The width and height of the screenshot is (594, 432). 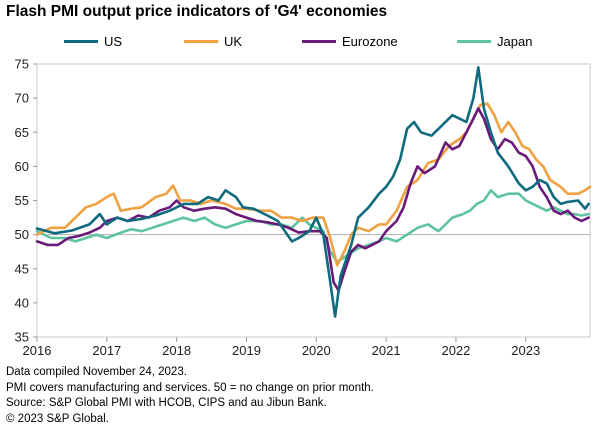 I want to click on legend-swatch-uk, so click(x=201, y=41).